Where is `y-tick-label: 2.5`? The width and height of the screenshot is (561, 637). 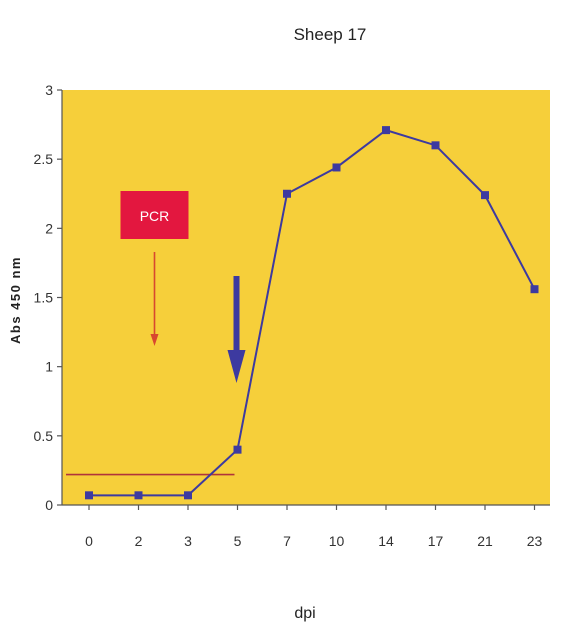 y-tick-label: 2.5 is located at coordinates (44, 159).